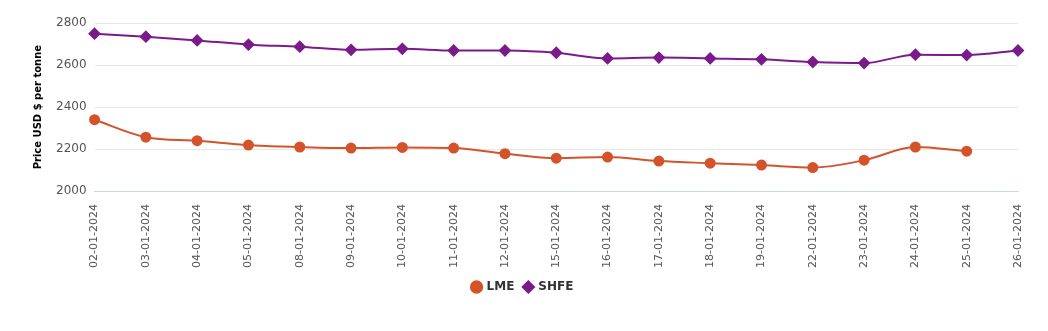 Image resolution: width=1048 pixels, height=331 pixels. I want to click on x-tick-label: 26-01-2024, so click(1017, 236).